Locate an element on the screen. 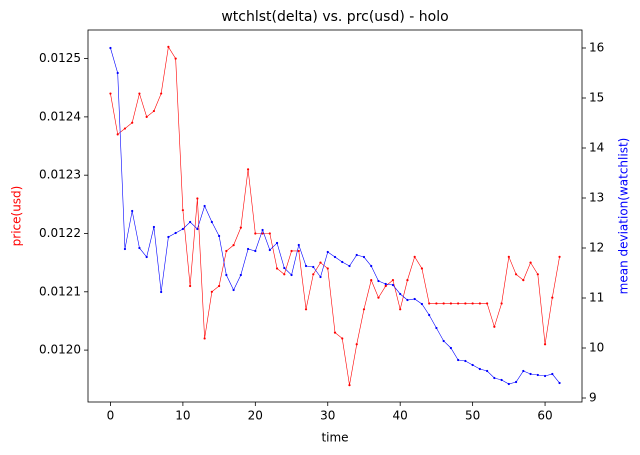 Image resolution: width=640 pixels, height=455 pixels. x-tick-label: 10 is located at coordinates (182, 416).